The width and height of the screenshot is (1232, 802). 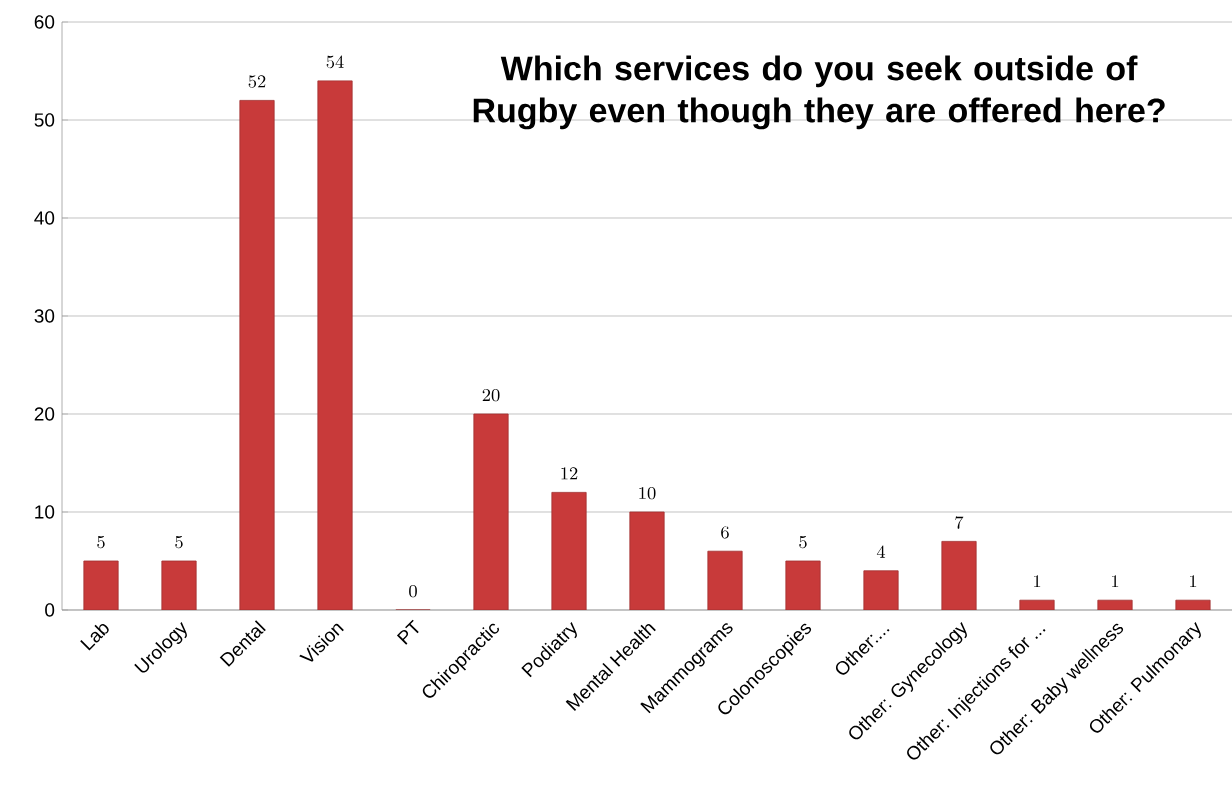 I want to click on data-label: 0, so click(x=413, y=591).